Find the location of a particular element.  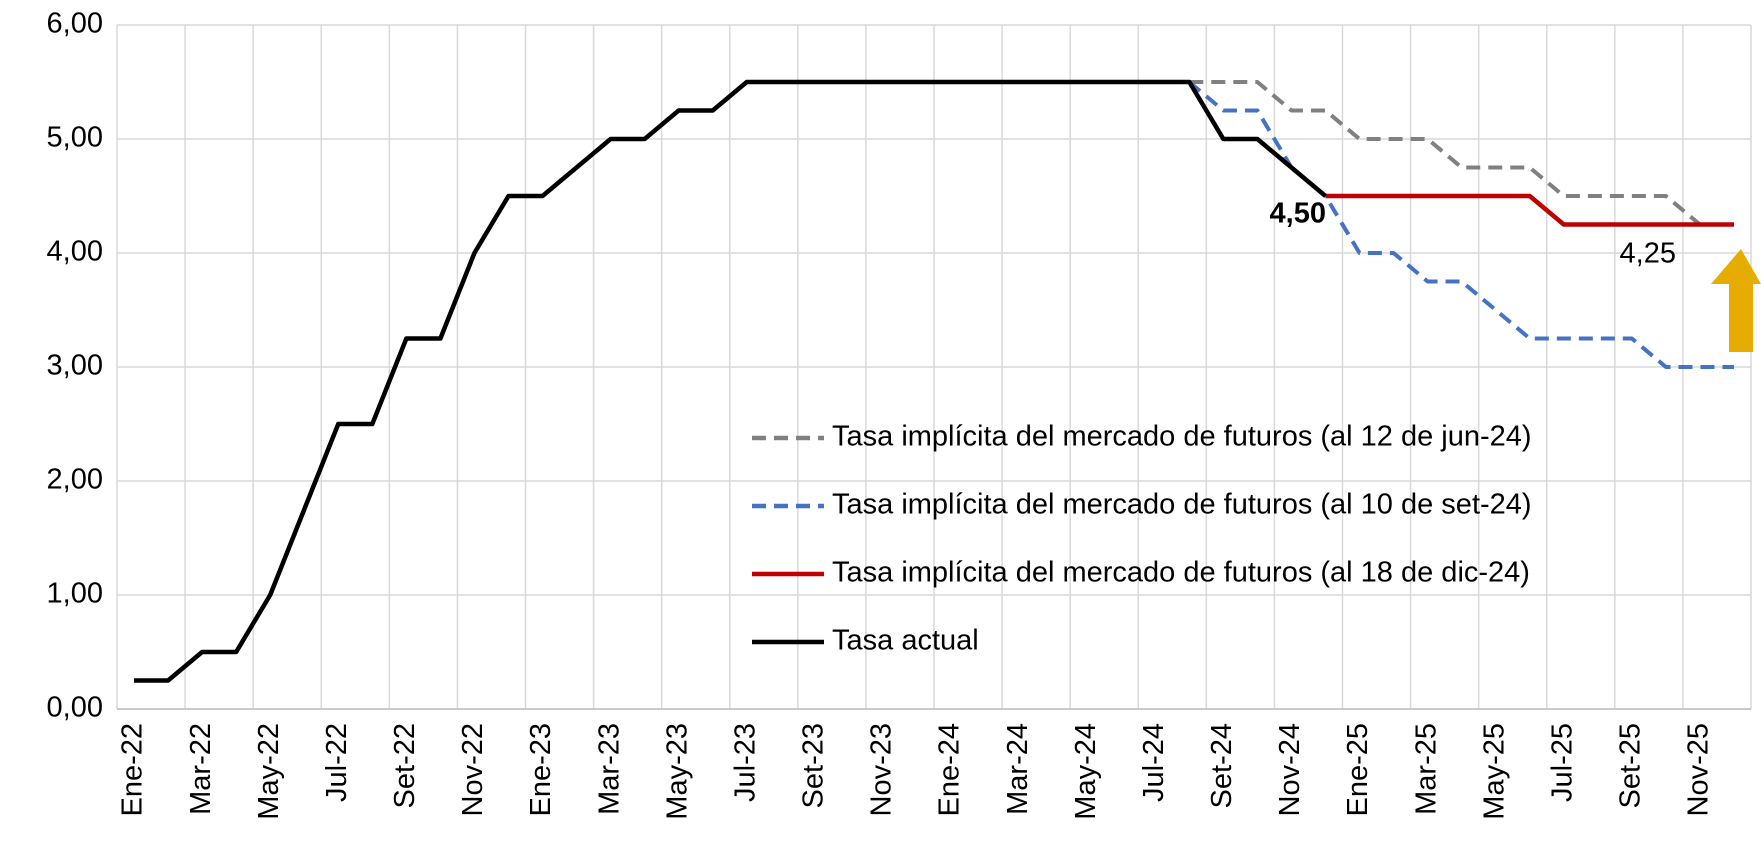

y-tick-label: 3,00 is located at coordinates (75, 366).